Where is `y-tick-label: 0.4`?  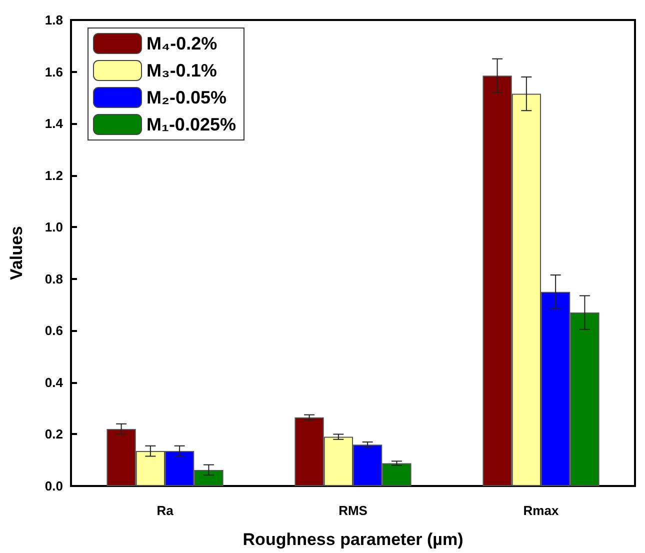 y-tick-label: 0.4 is located at coordinates (54, 382).